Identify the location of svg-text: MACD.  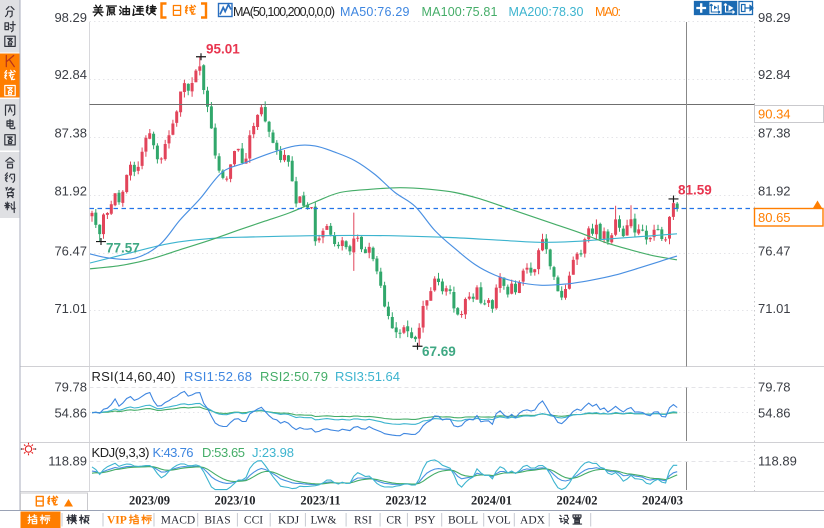
(178, 521).